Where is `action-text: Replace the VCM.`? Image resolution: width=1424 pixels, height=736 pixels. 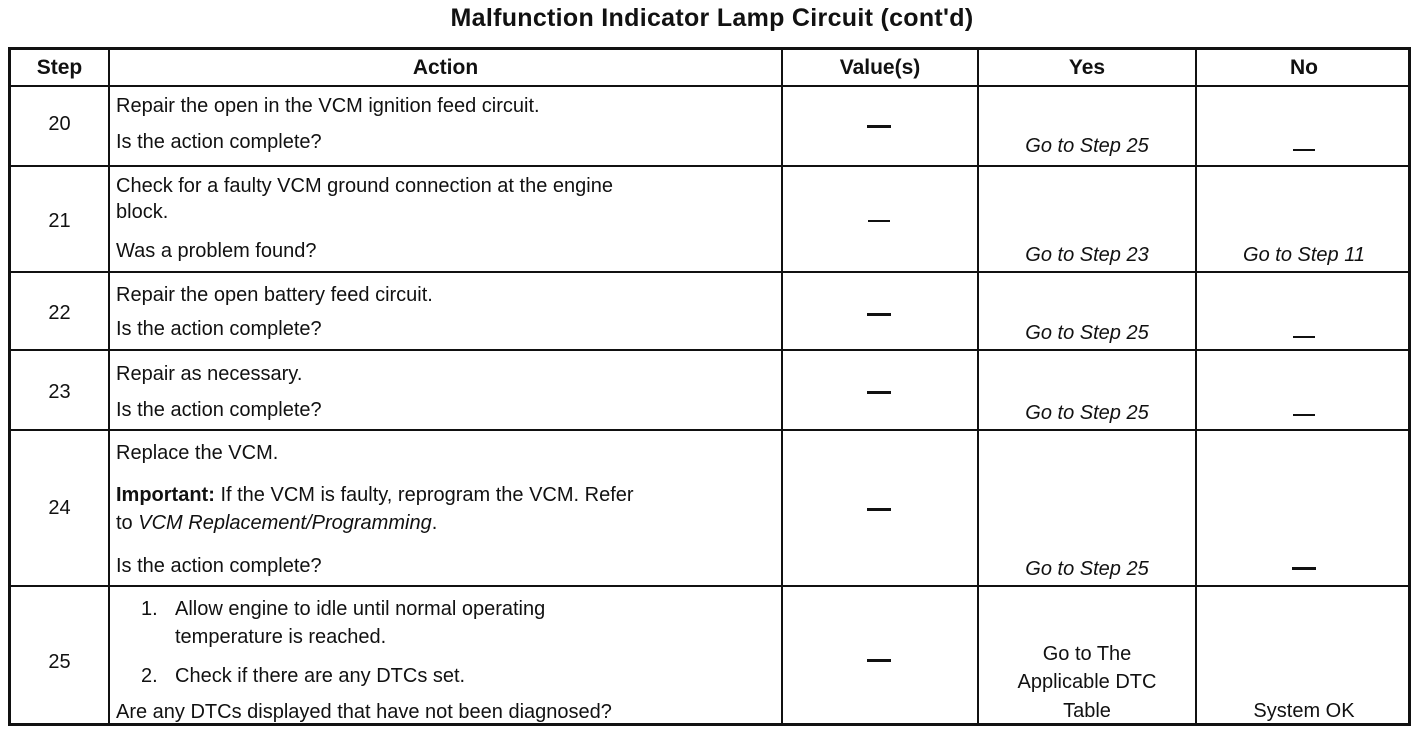 action-text: Replace the VCM. is located at coordinates (197, 453).